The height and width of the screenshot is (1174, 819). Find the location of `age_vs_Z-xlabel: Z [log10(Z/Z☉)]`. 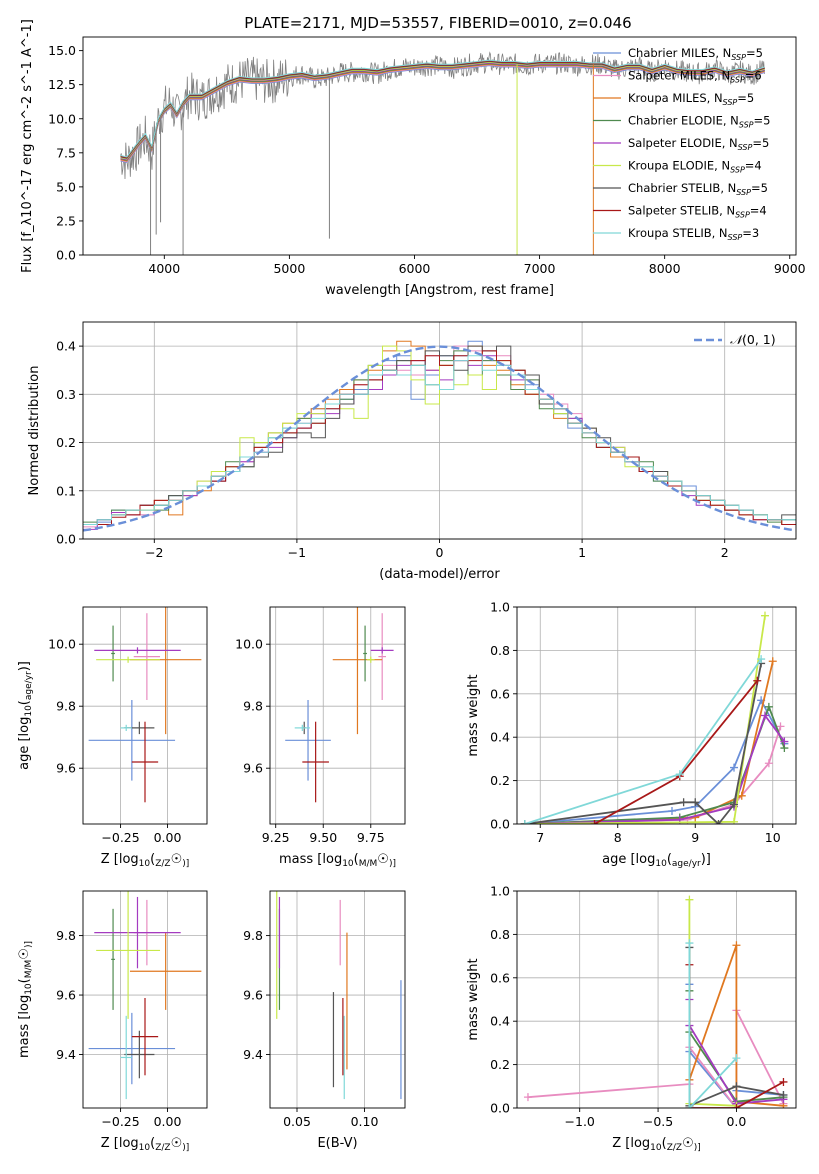

age_vs_Z-xlabel: Z [log10(Z/Z☉)] is located at coordinates (145, 860).